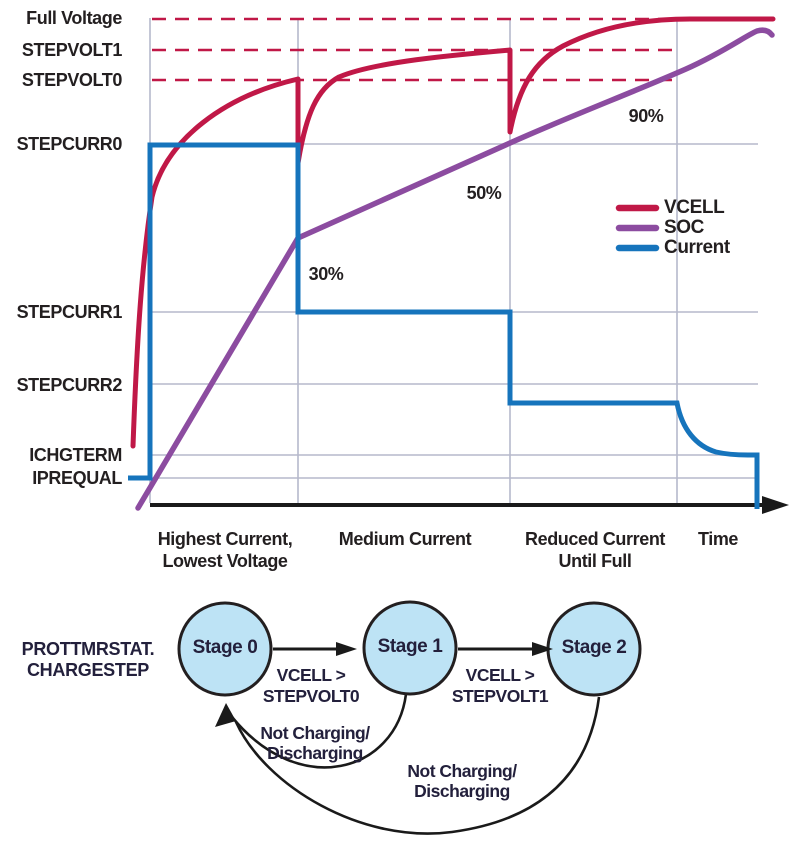 Image resolution: width=800 pixels, height=846 pixels. What do you see at coordinates (69, 385) in the screenshot?
I see `ylabel-stepcurr2: STEPCURR2` at bounding box center [69, 385].